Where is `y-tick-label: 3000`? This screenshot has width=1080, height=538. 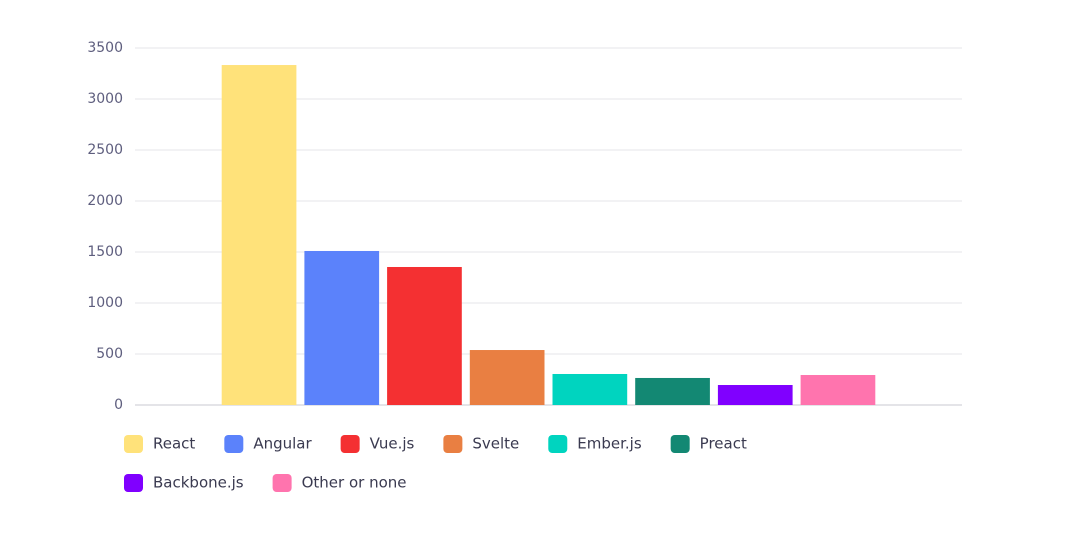
y-tick-label: 3000 is located at coordinates (105, 99).